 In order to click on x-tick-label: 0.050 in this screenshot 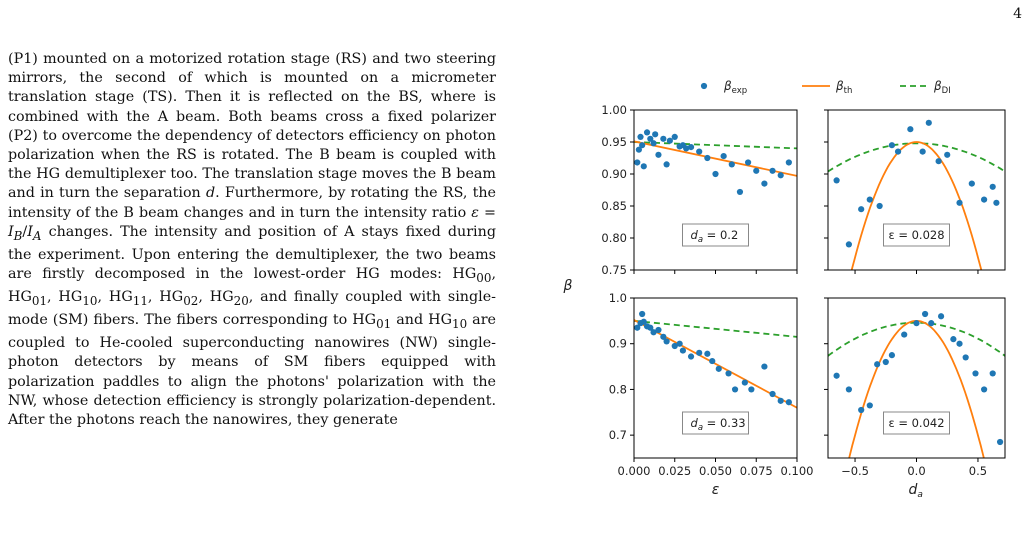, I will do `click(715, 471)`.